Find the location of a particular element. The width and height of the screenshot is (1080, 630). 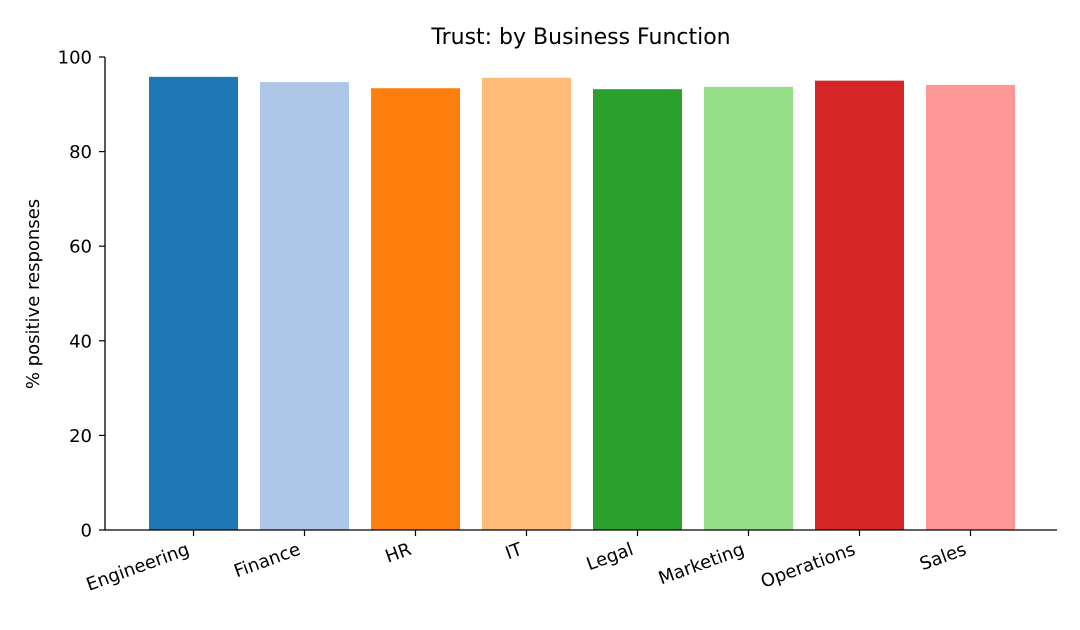

y-tick-label: 100 is located at coordinates (75, 58).